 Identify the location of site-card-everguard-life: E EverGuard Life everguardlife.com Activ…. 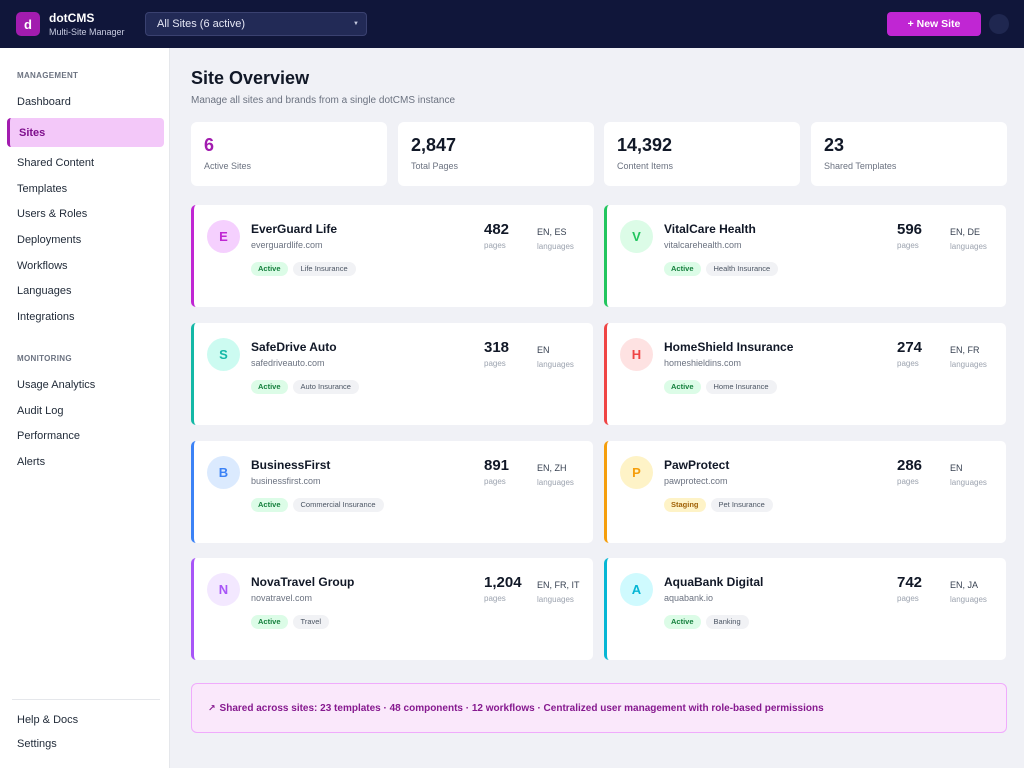
(392, 256).